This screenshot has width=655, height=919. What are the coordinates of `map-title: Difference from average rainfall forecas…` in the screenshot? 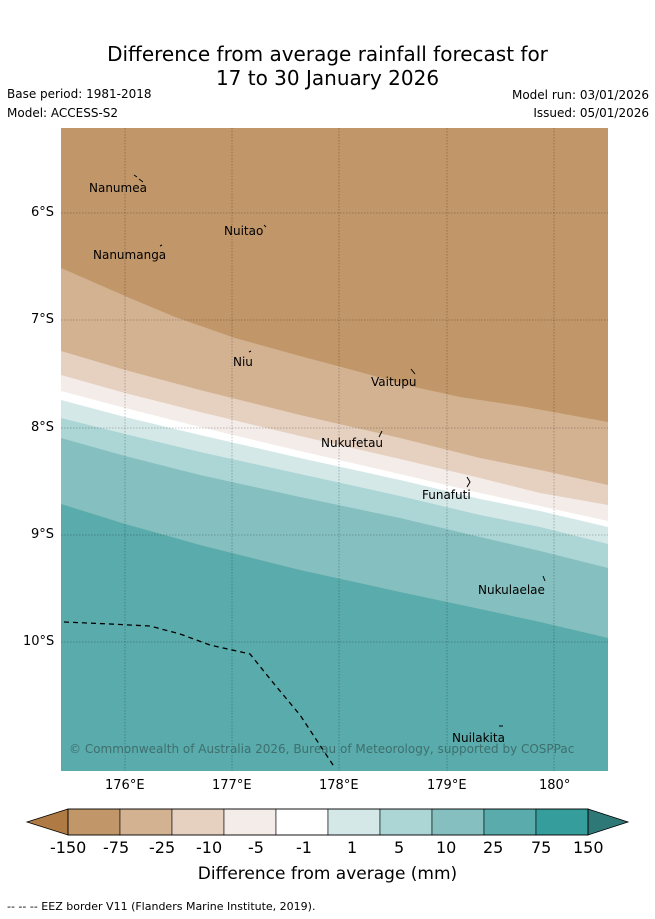 It's located at (327, 66).